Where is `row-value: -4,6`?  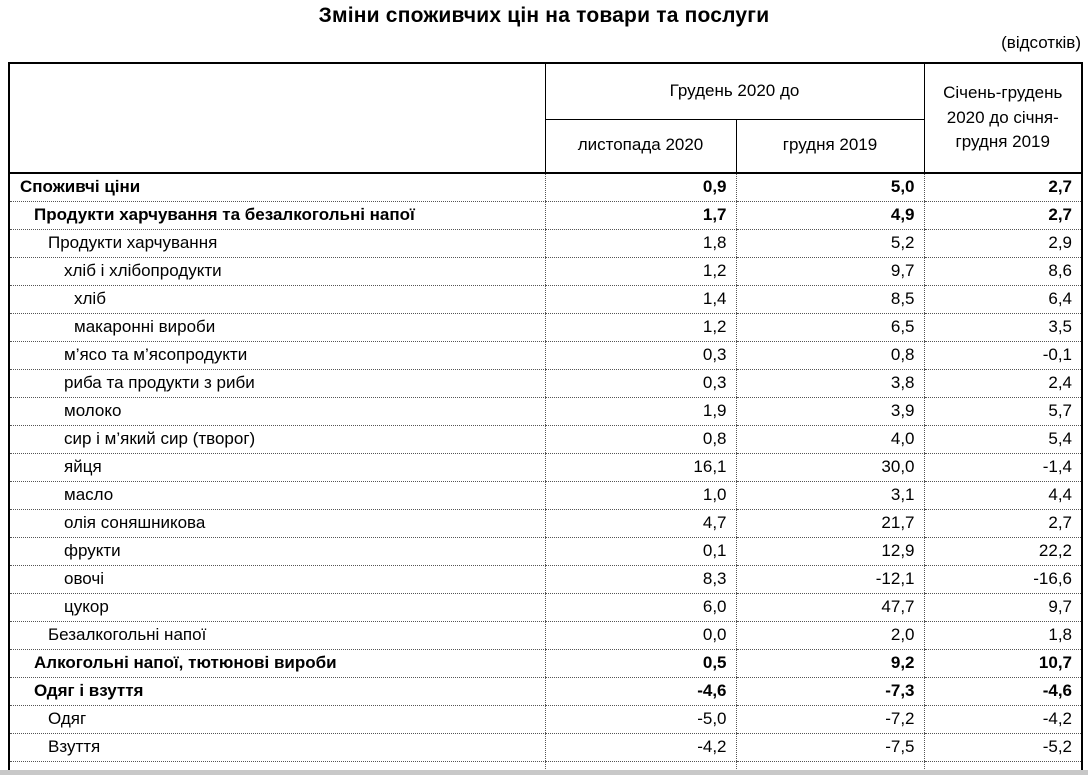 row-value: -4,6 is located at coordinates (640, 691).